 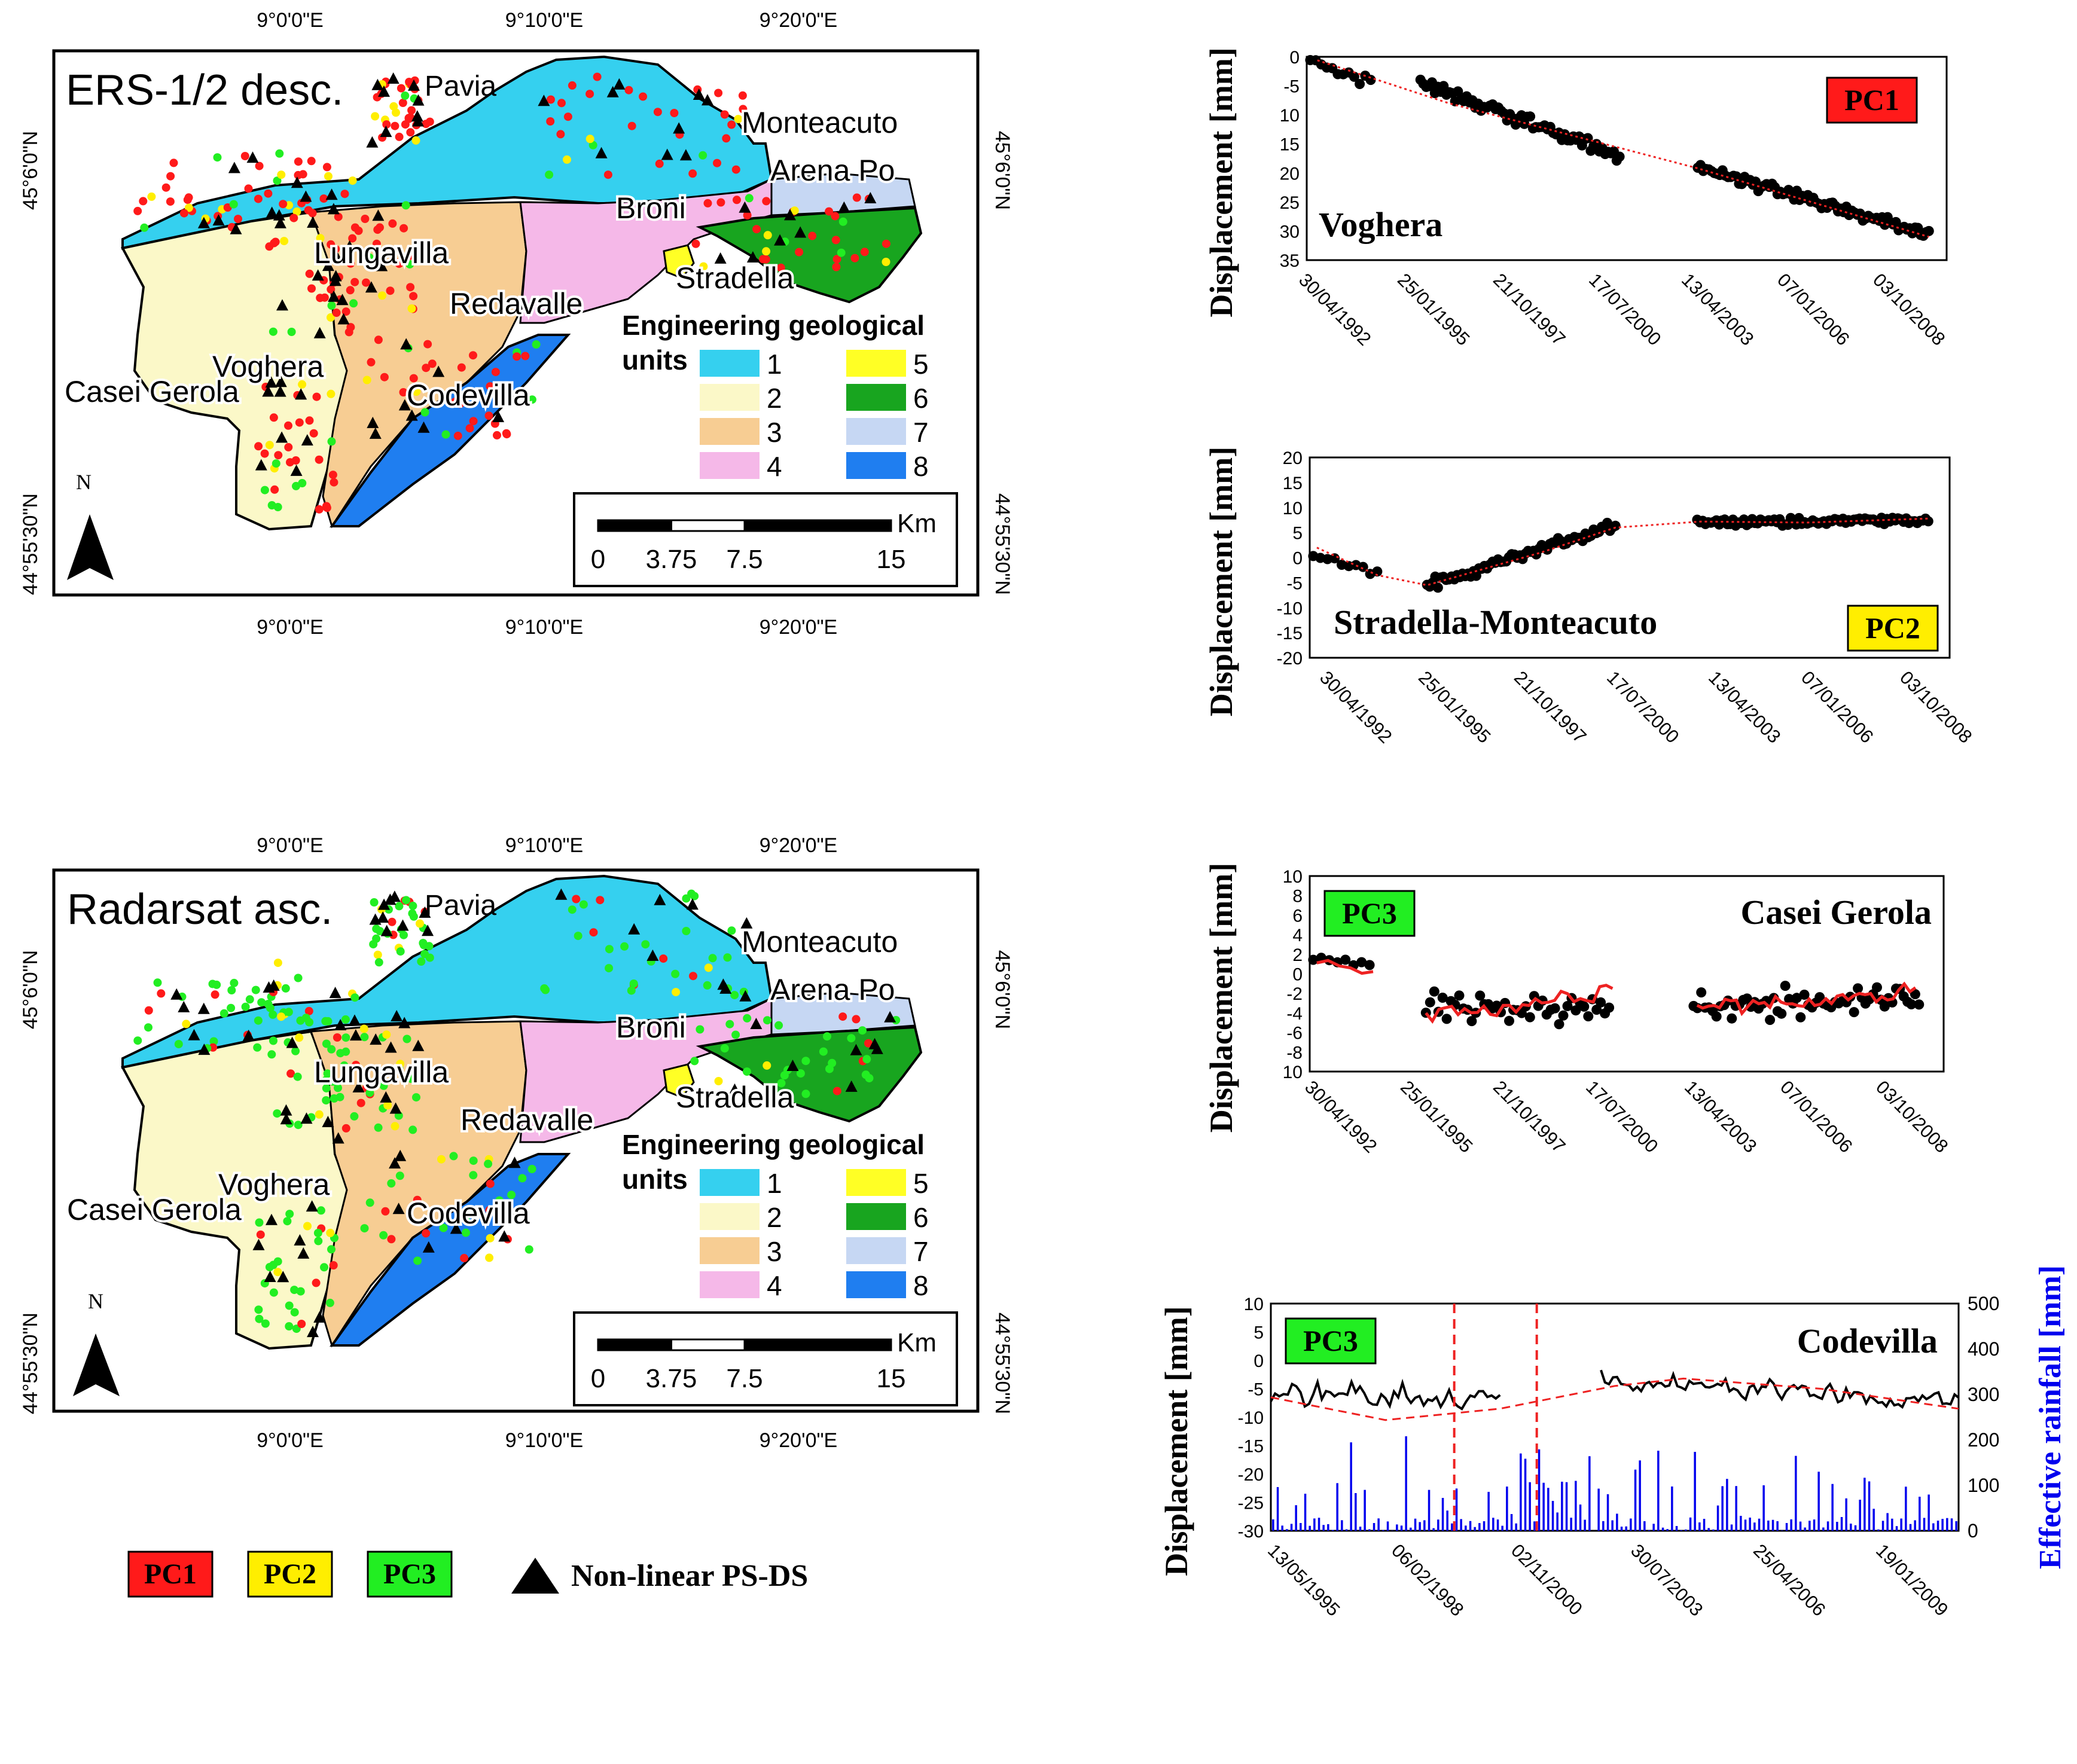 I want to click on y2-tick-label: 100, so click(x=1984, y=1485).